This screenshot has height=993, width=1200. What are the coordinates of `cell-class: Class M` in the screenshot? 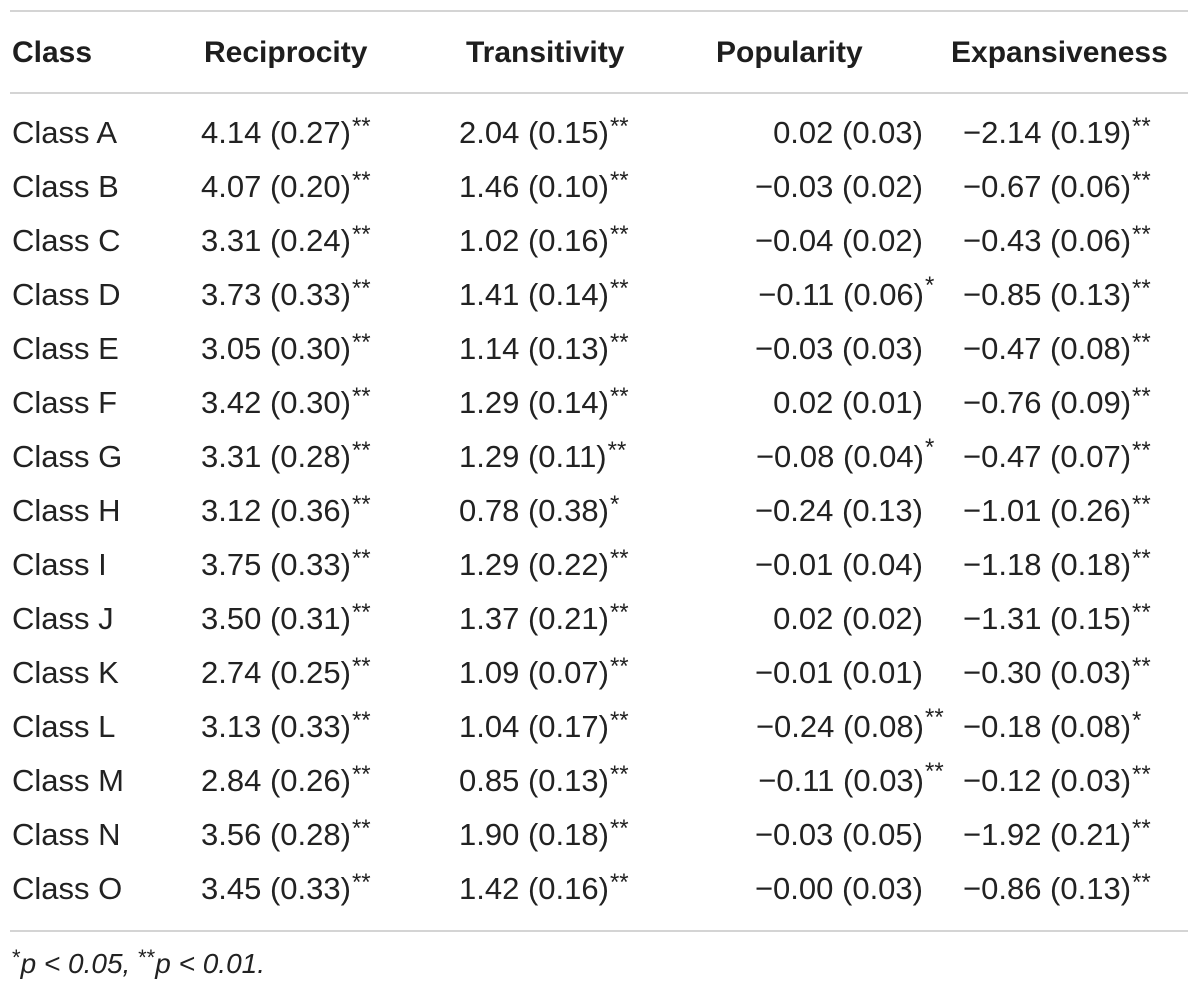 It's located at (68, 781).